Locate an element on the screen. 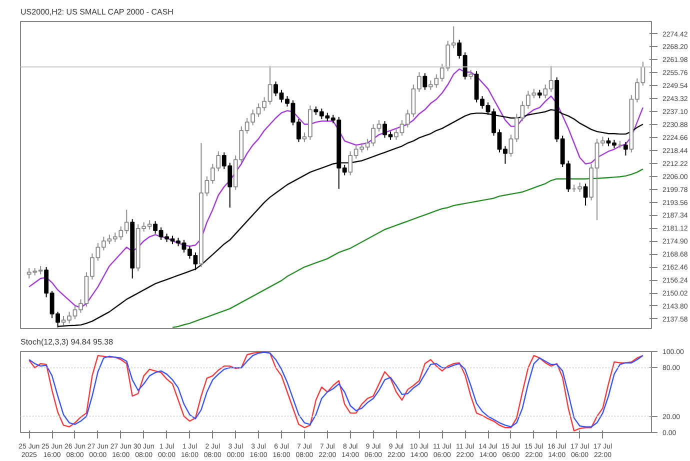  chart-title: US2000,H2: US SMALL CAP 2000 - CASH is located at coordinates (97, 12).